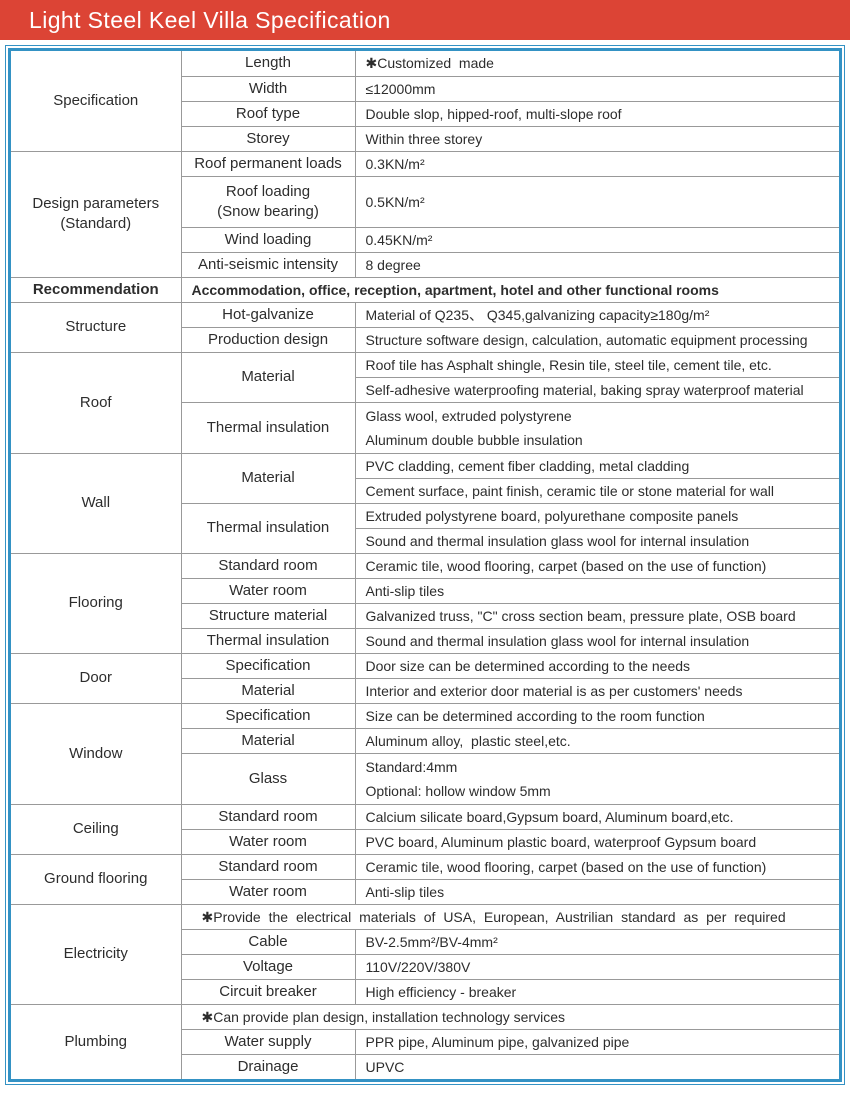 Image resolution: width=850 pixels, height=1094 pixels. I want to click on category-cell-specification: Specification, so click(96, 101).